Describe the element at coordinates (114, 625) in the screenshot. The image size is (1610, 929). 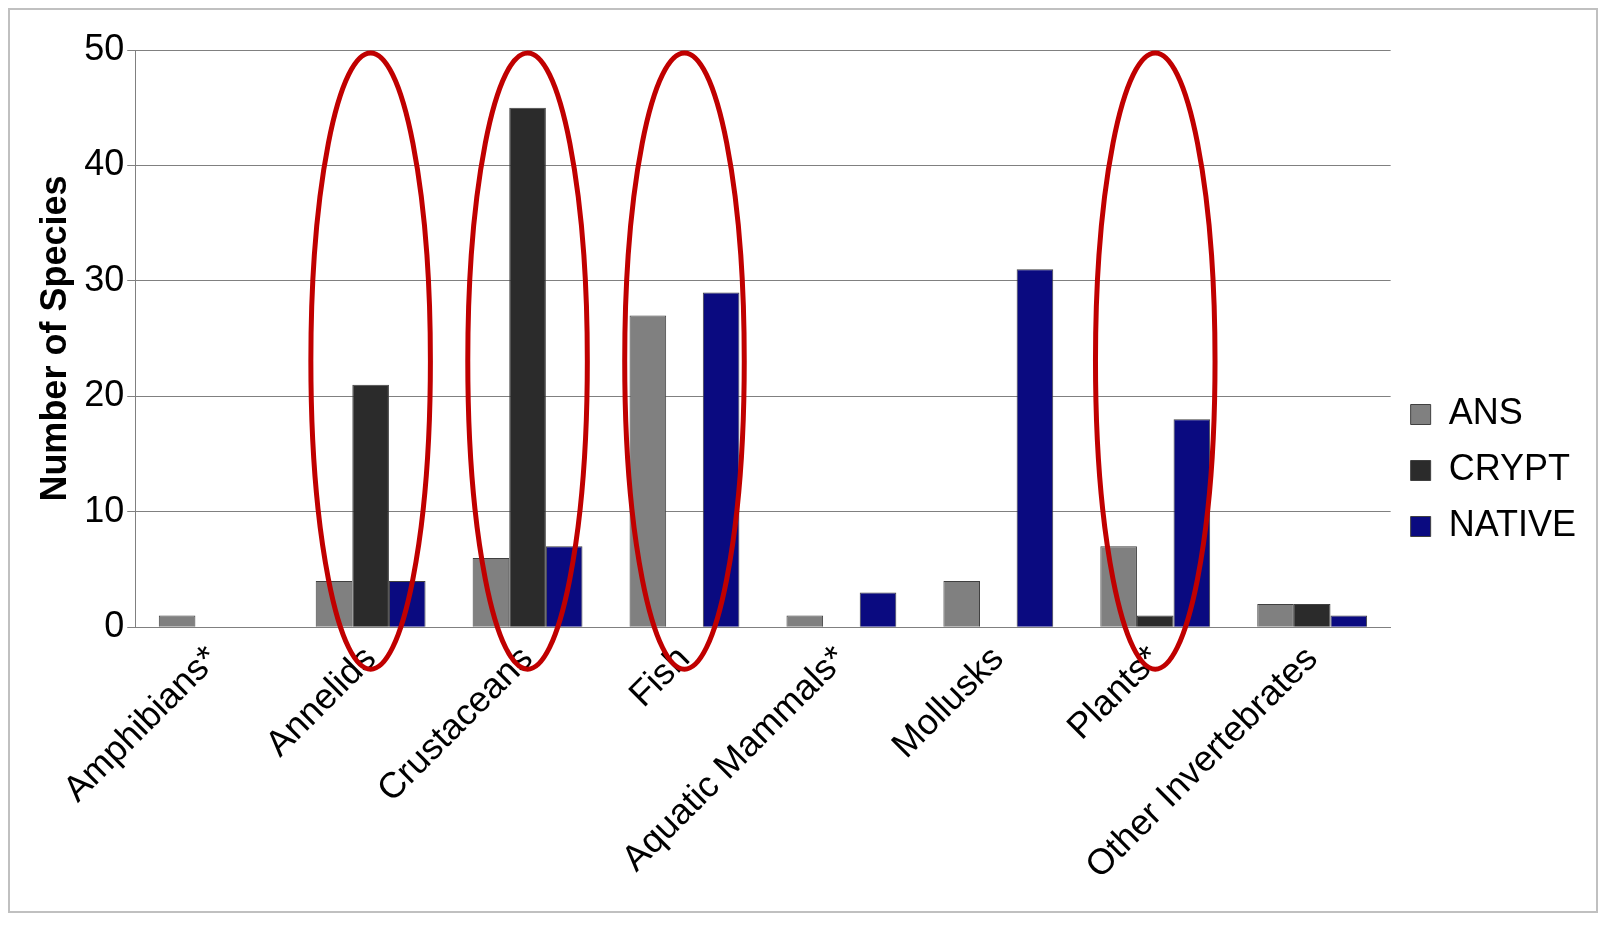
I see `y-tick-label: 0` at that location.